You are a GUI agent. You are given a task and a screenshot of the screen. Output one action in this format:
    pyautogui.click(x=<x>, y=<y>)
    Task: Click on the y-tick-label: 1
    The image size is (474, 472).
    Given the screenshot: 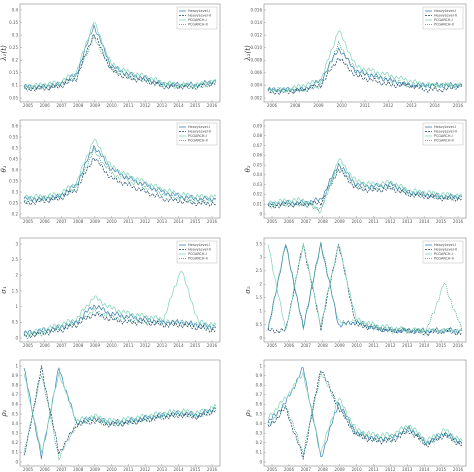 What is the action you would take?
    pyautogui.click(x=260, y=310)
    